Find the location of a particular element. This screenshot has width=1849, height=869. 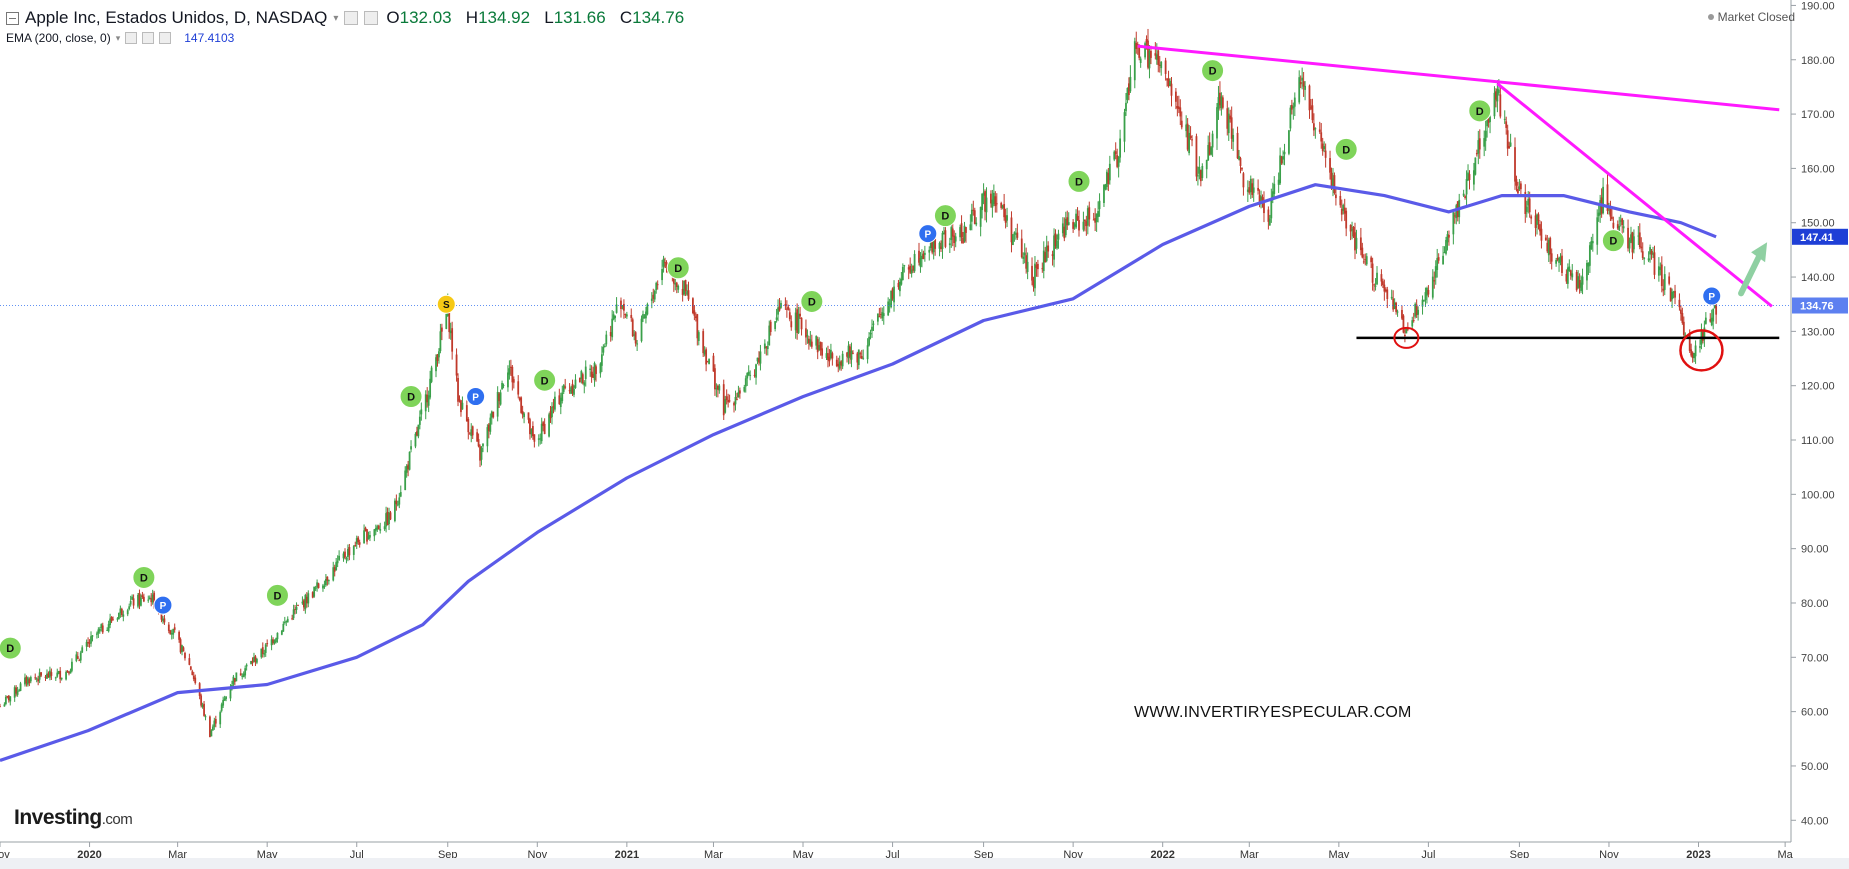

price-tag-marker-label: P is located at coordinates (475, 398).